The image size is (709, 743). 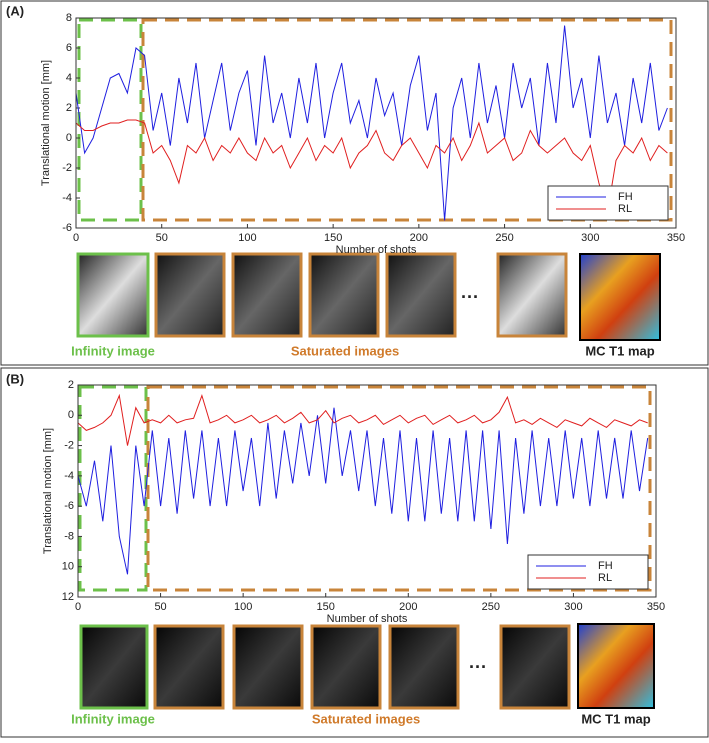 I want to click on y-tick-label: 10, so click(x=68, y=567).